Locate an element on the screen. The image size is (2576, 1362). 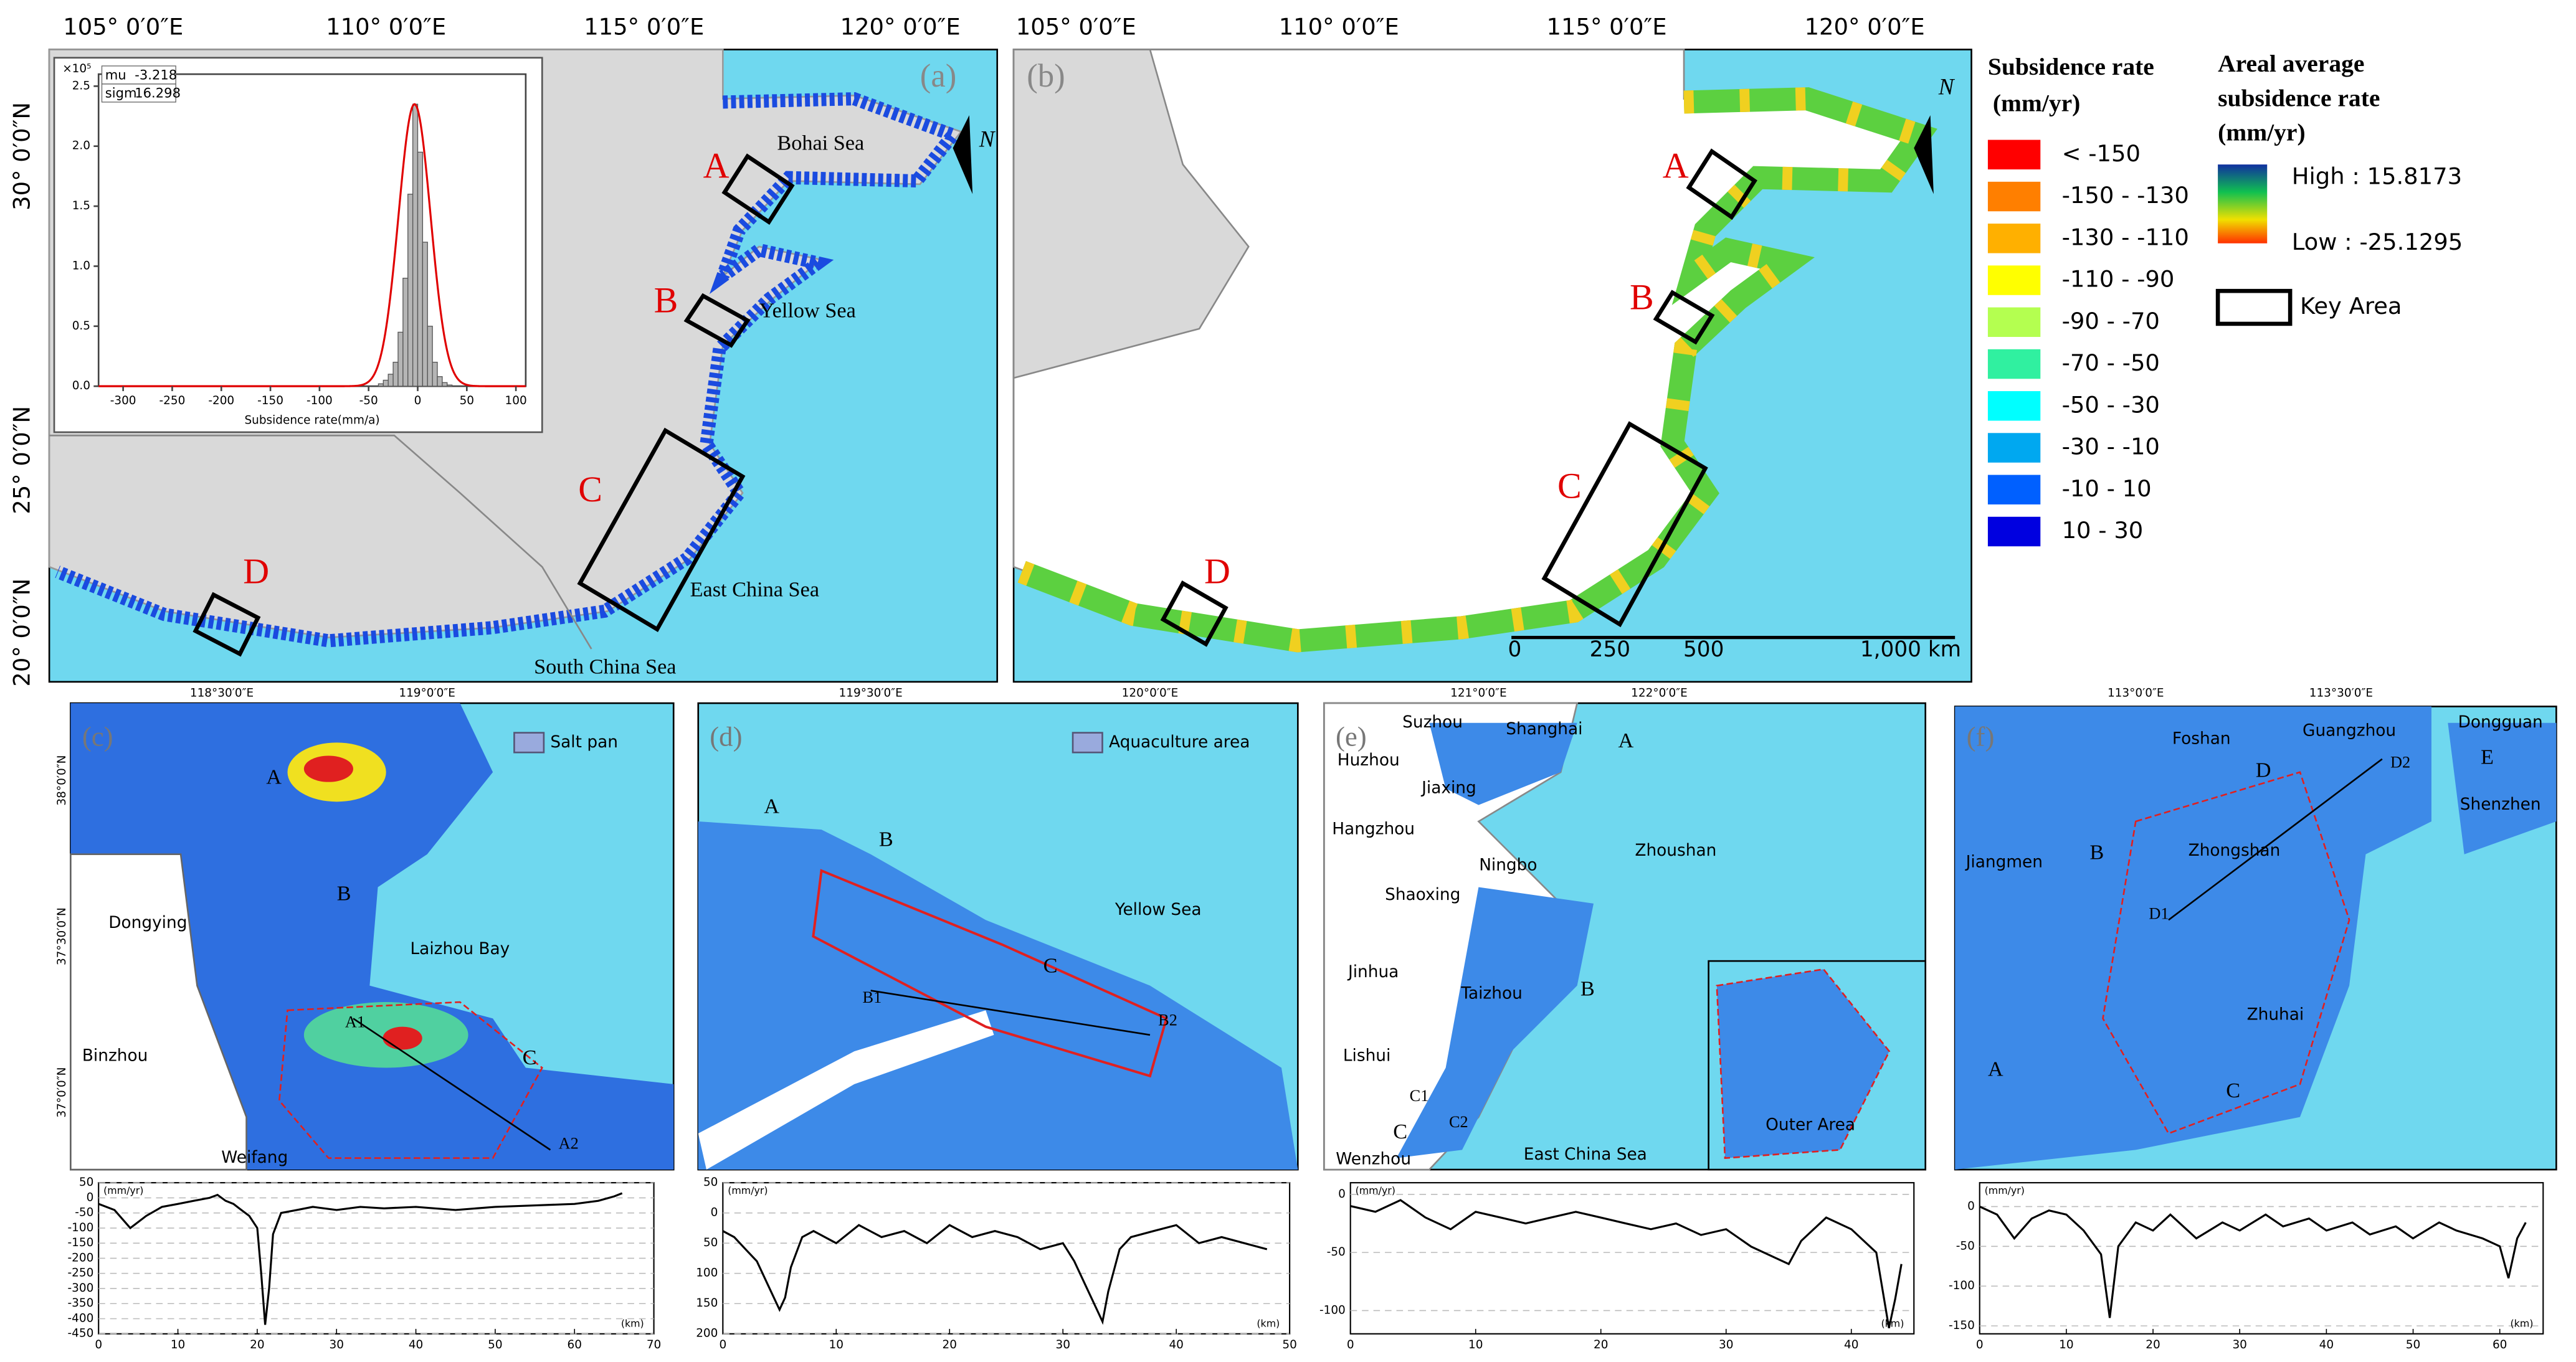
profile-end: D2 is located at coordinates (2400, 763).